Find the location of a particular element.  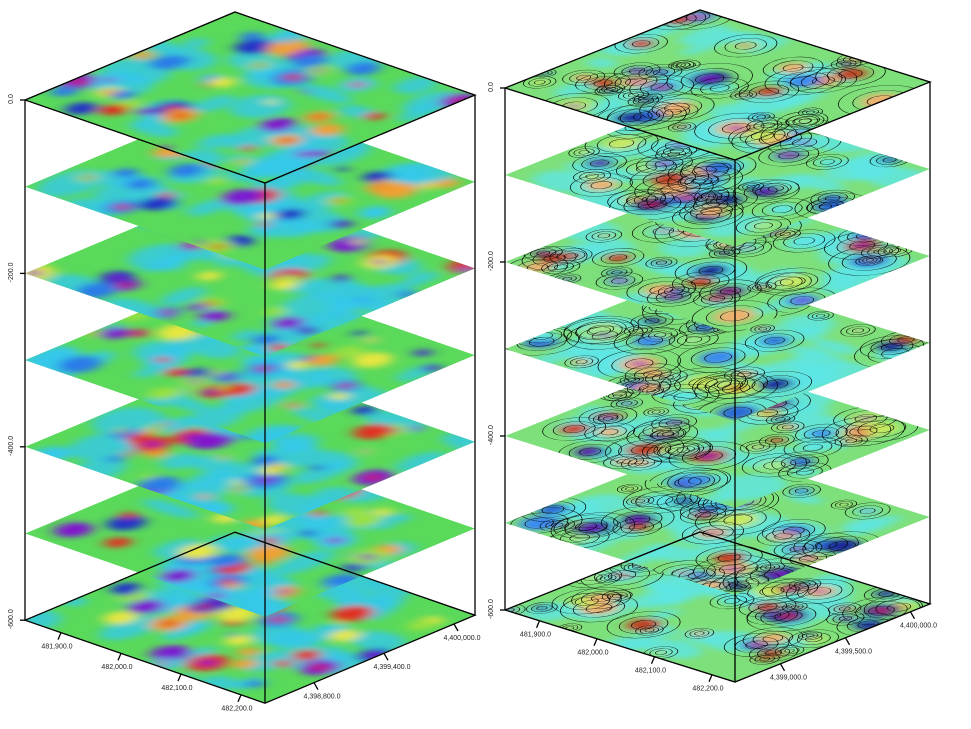

tick is located at coordinates (538, 624).